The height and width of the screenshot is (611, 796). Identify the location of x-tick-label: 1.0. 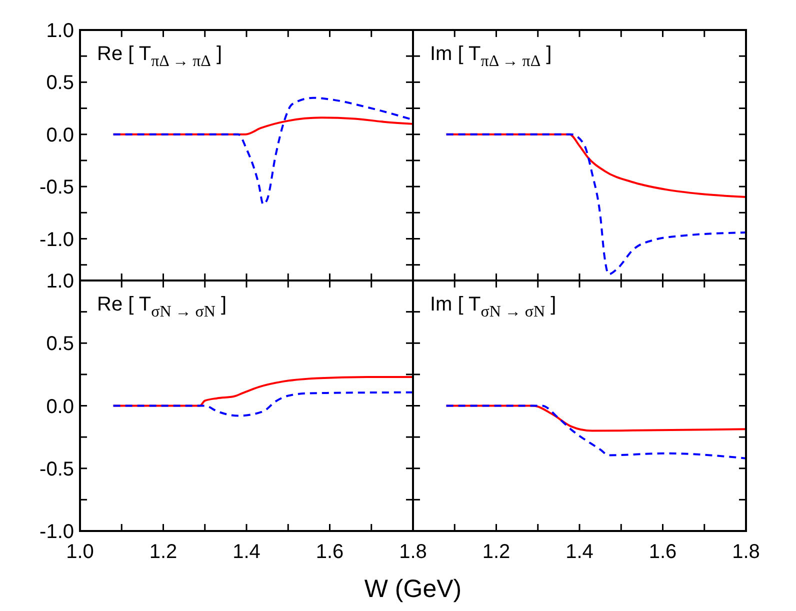
(80, 552).